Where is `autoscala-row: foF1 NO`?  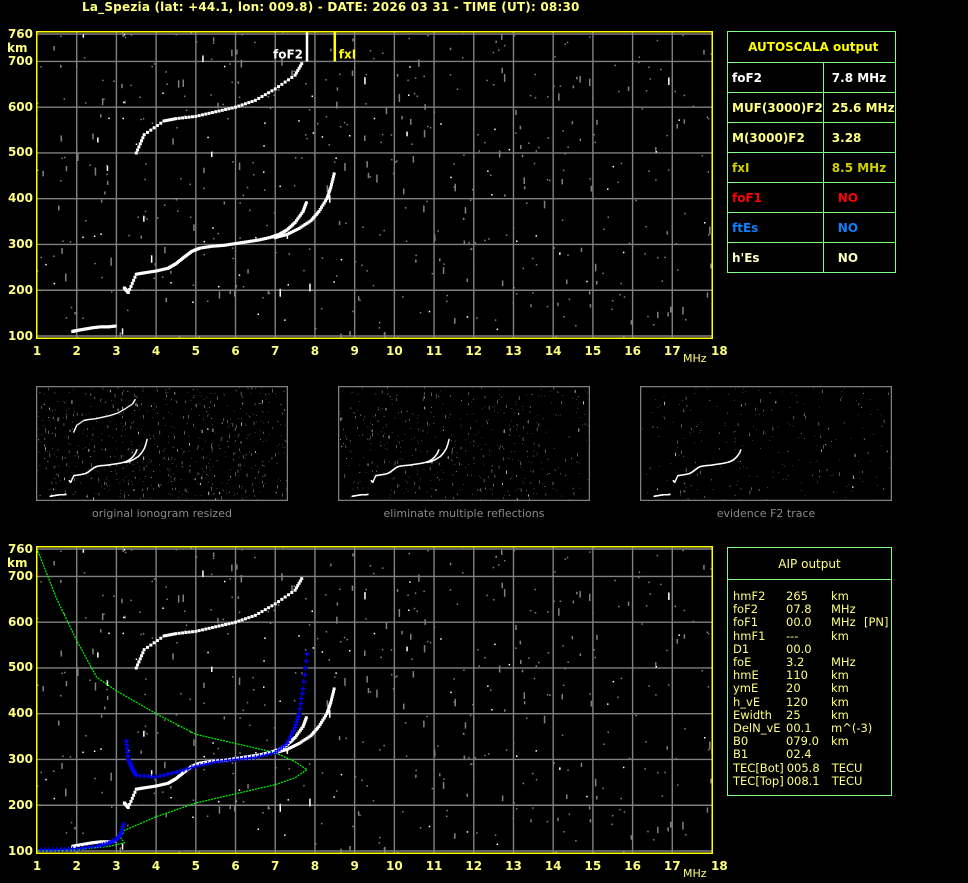
autoscala-row: foF1 NO is located at coordinates (811, 197).